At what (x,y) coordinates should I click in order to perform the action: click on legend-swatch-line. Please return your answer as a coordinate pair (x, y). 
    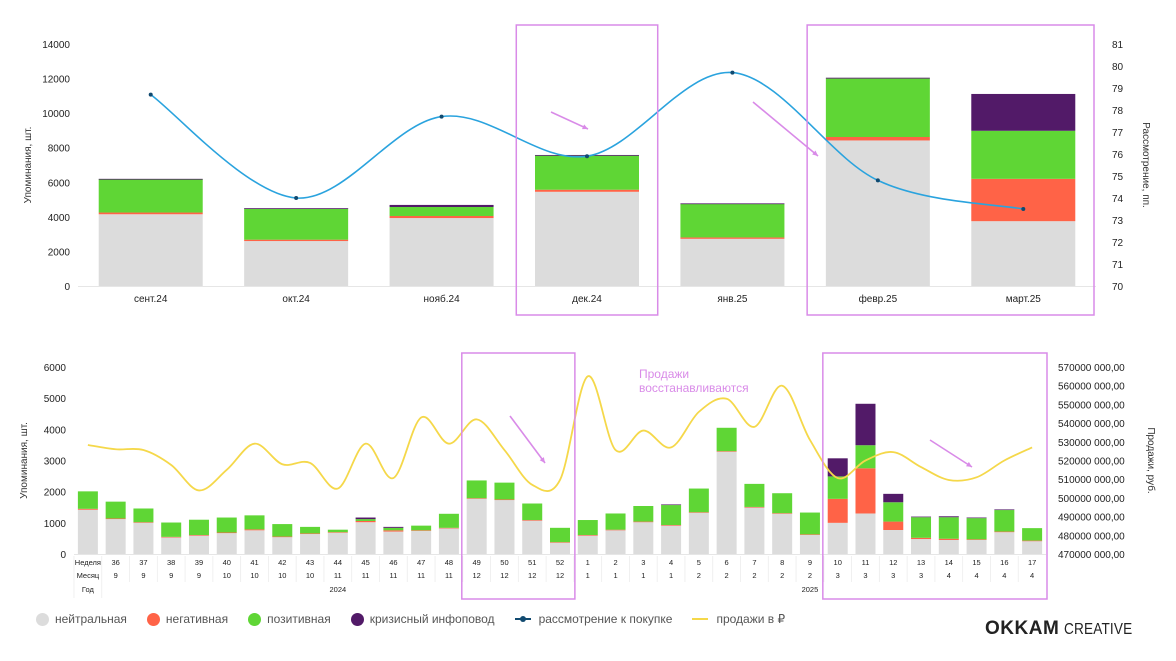
    Looking at the image, I should click on (700, 619).